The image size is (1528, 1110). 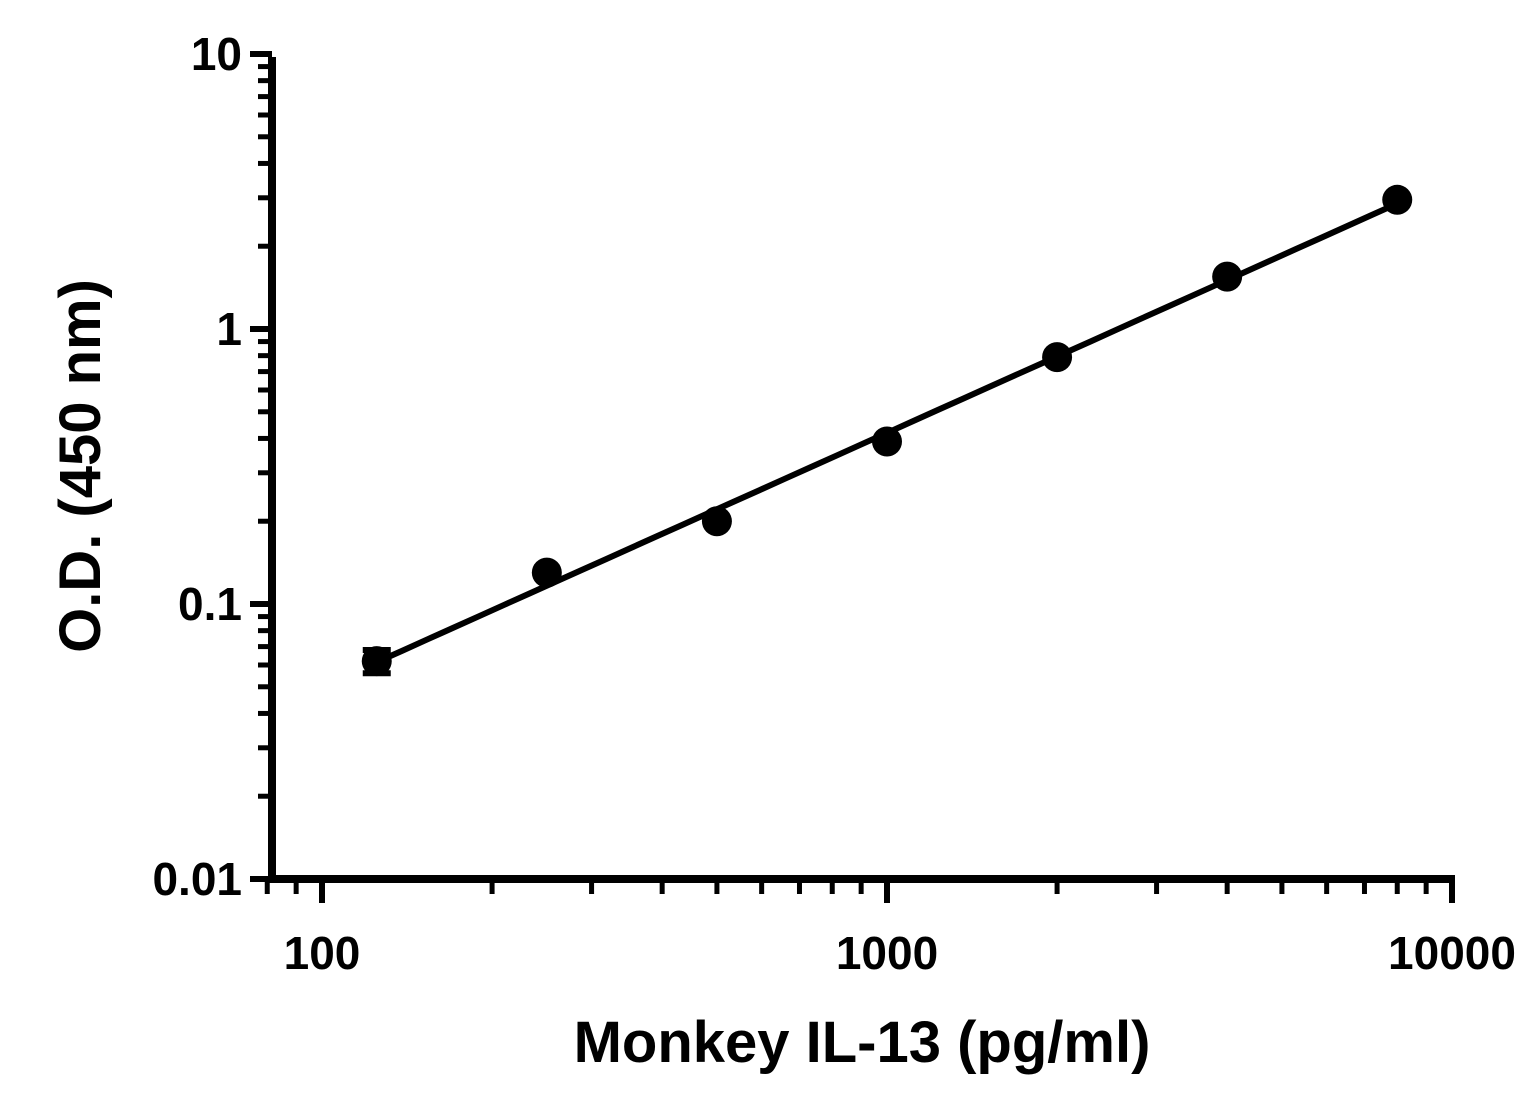 I want to click on x-tick-layer: 100 1000 10000, so click(x=890, y=929).